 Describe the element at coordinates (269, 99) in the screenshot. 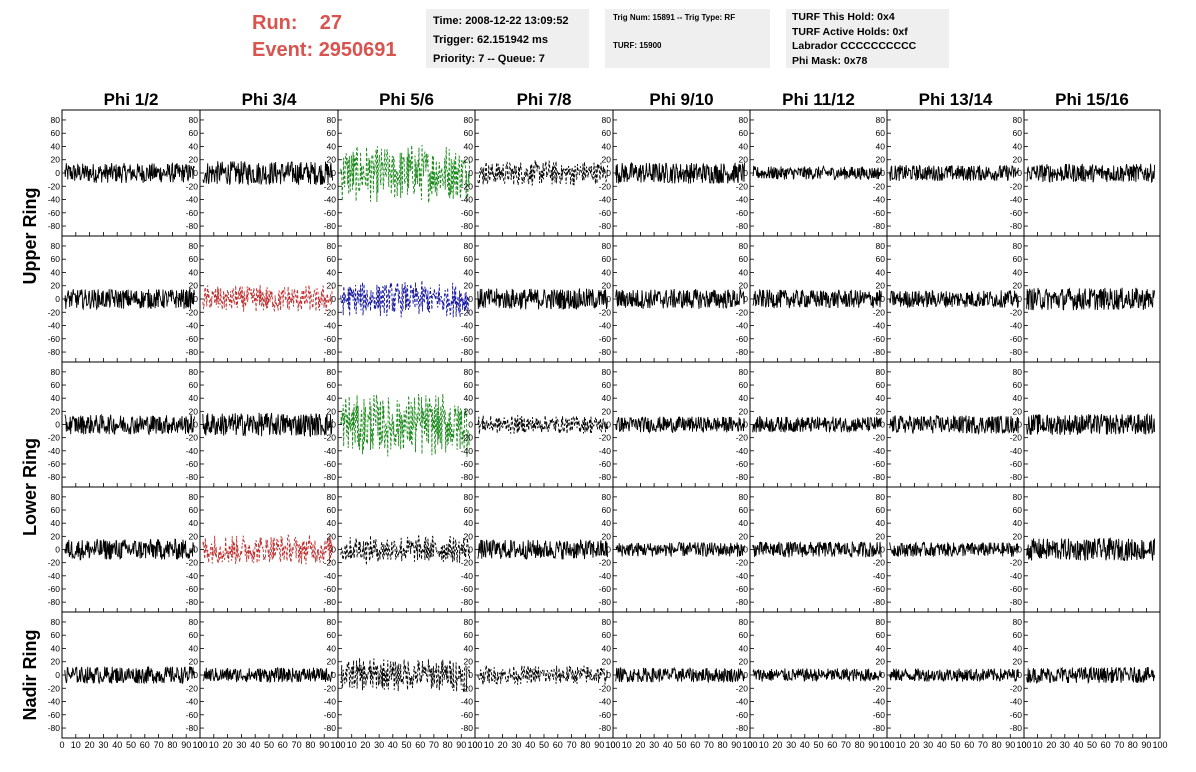

I see `column-header: Phi 3/4` at that location.